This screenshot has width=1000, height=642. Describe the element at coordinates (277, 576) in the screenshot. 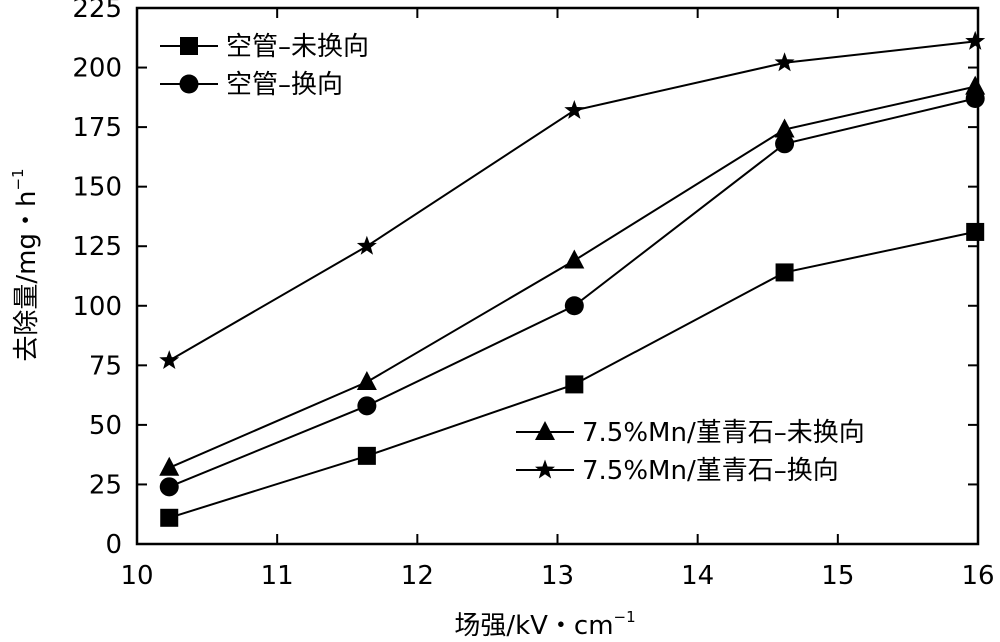

I see `x-tick-label-11: 11` at that location.